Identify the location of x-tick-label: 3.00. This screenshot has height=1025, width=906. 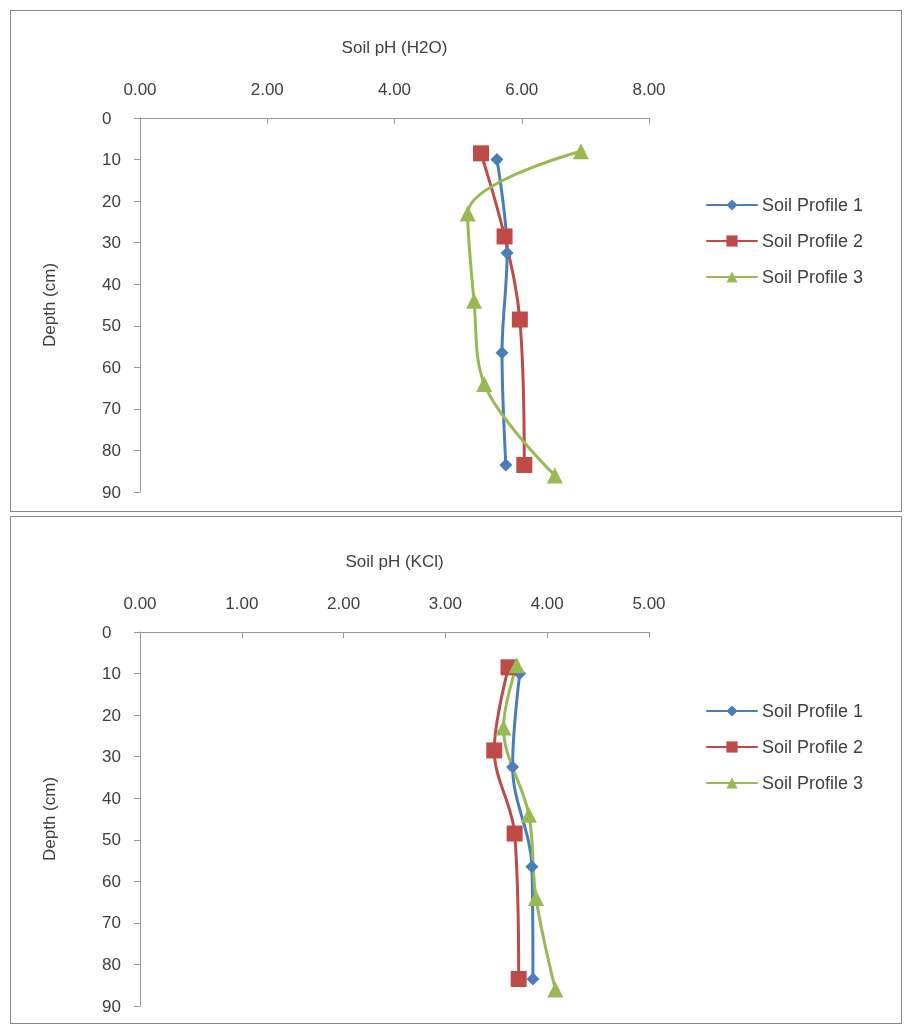
(445, 603).